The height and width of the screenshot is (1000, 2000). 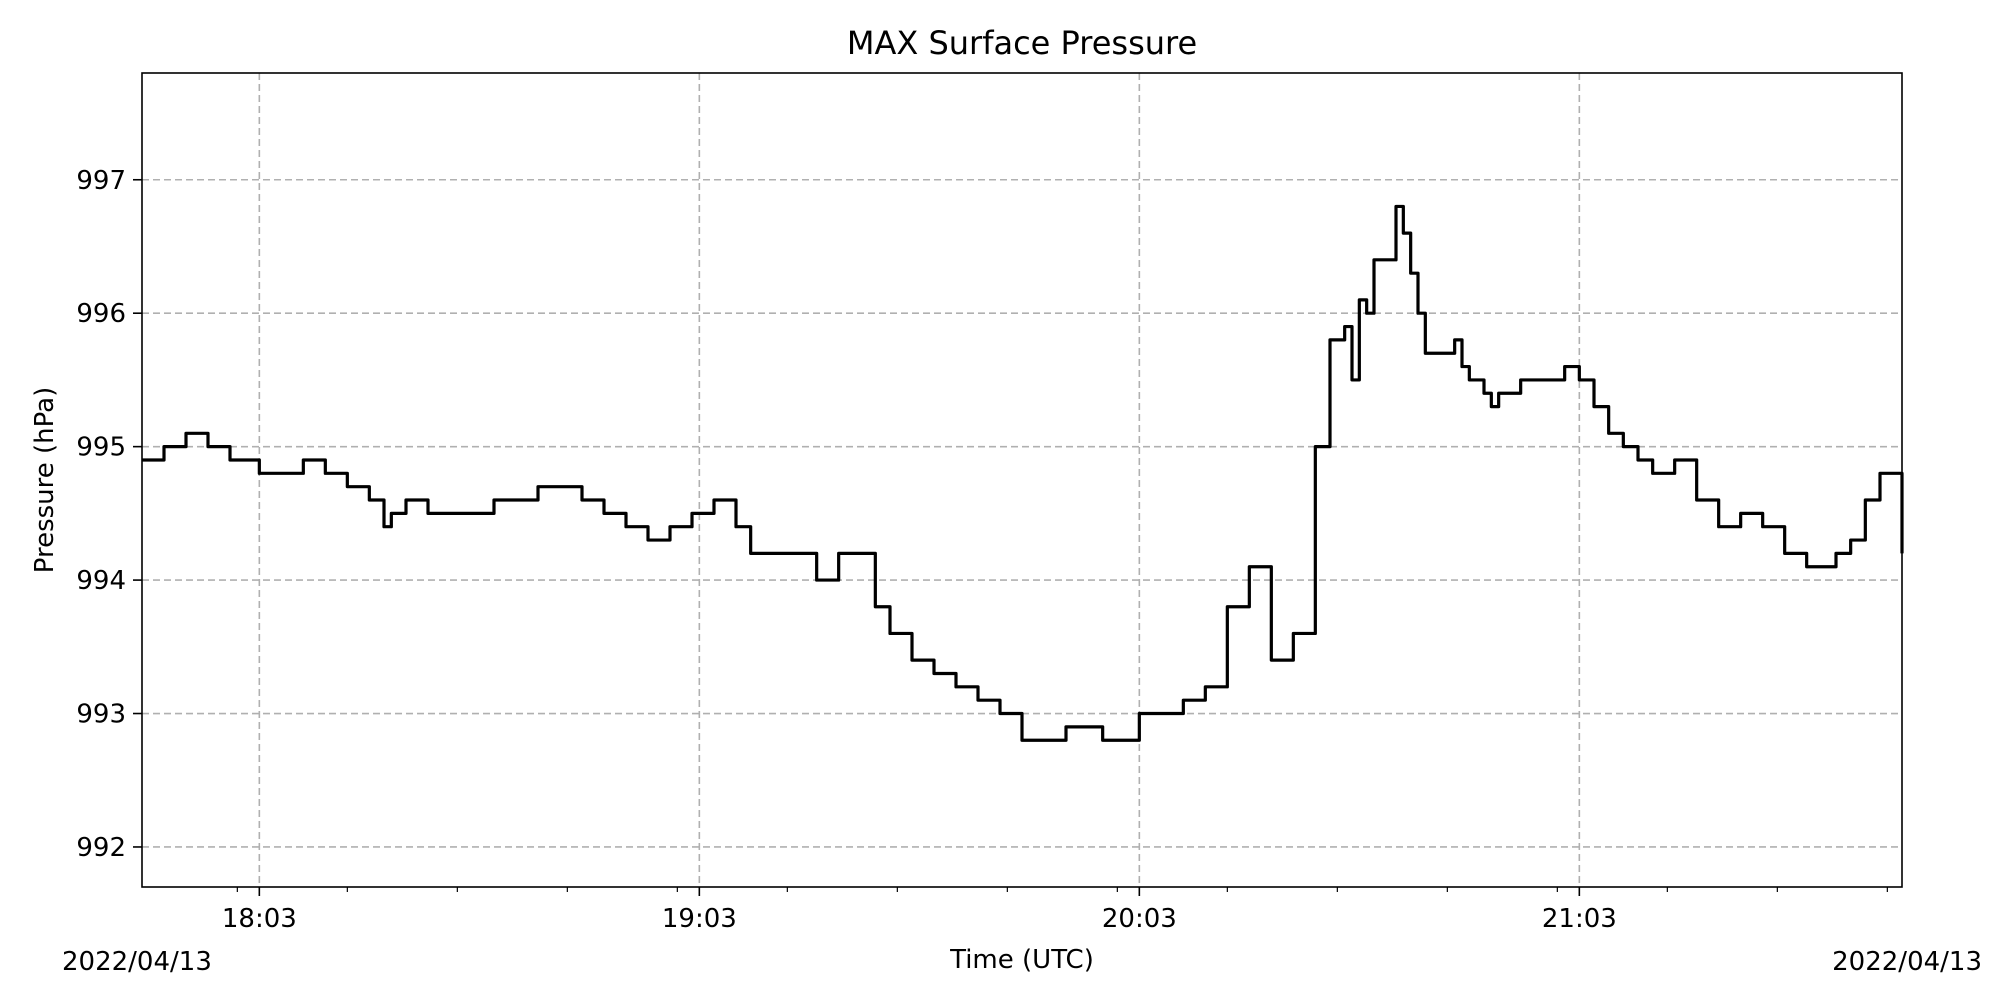 I want to click on x-start-date-label: 2022/04/13, so click(x=137, y=962).